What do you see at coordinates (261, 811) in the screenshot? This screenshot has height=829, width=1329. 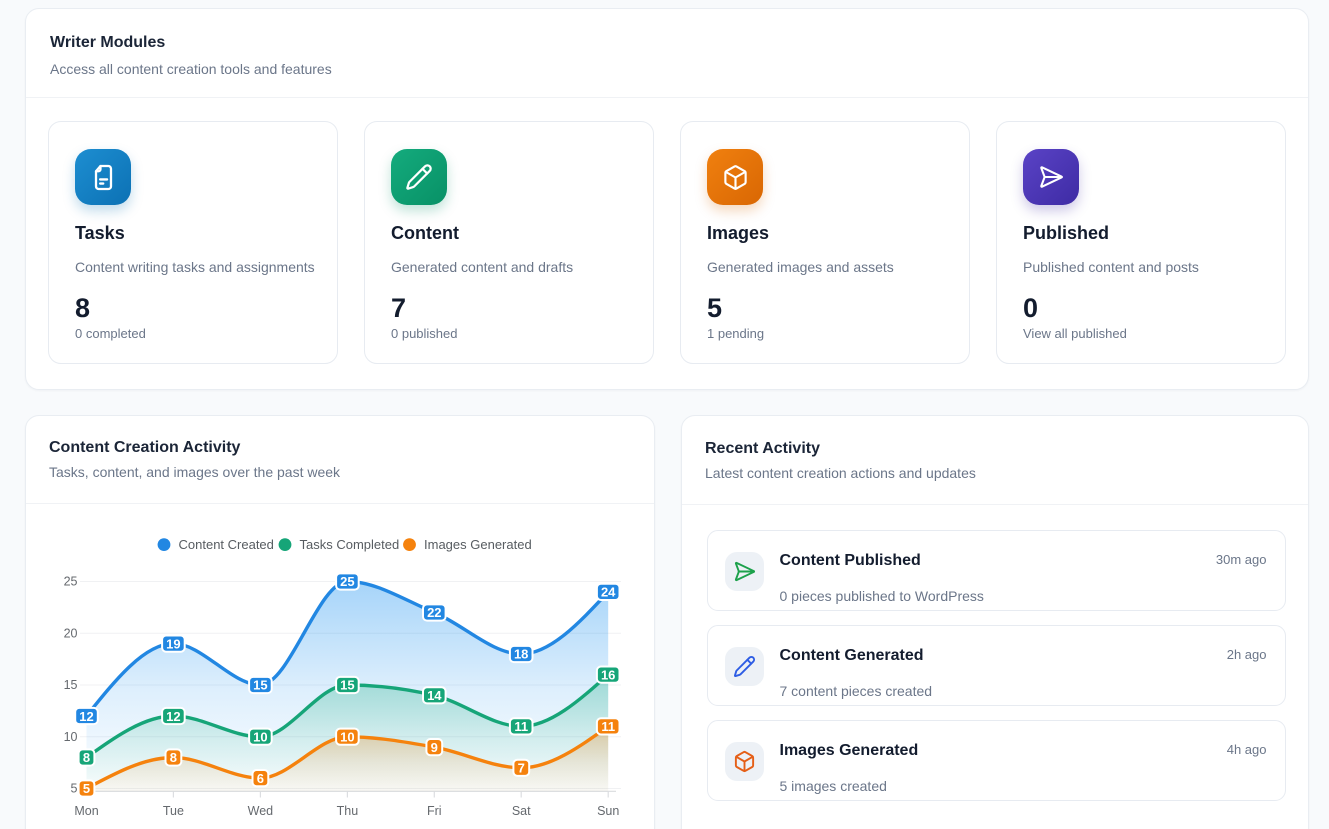 I see `svg-text: Wed` at bounding box center [261, 811].